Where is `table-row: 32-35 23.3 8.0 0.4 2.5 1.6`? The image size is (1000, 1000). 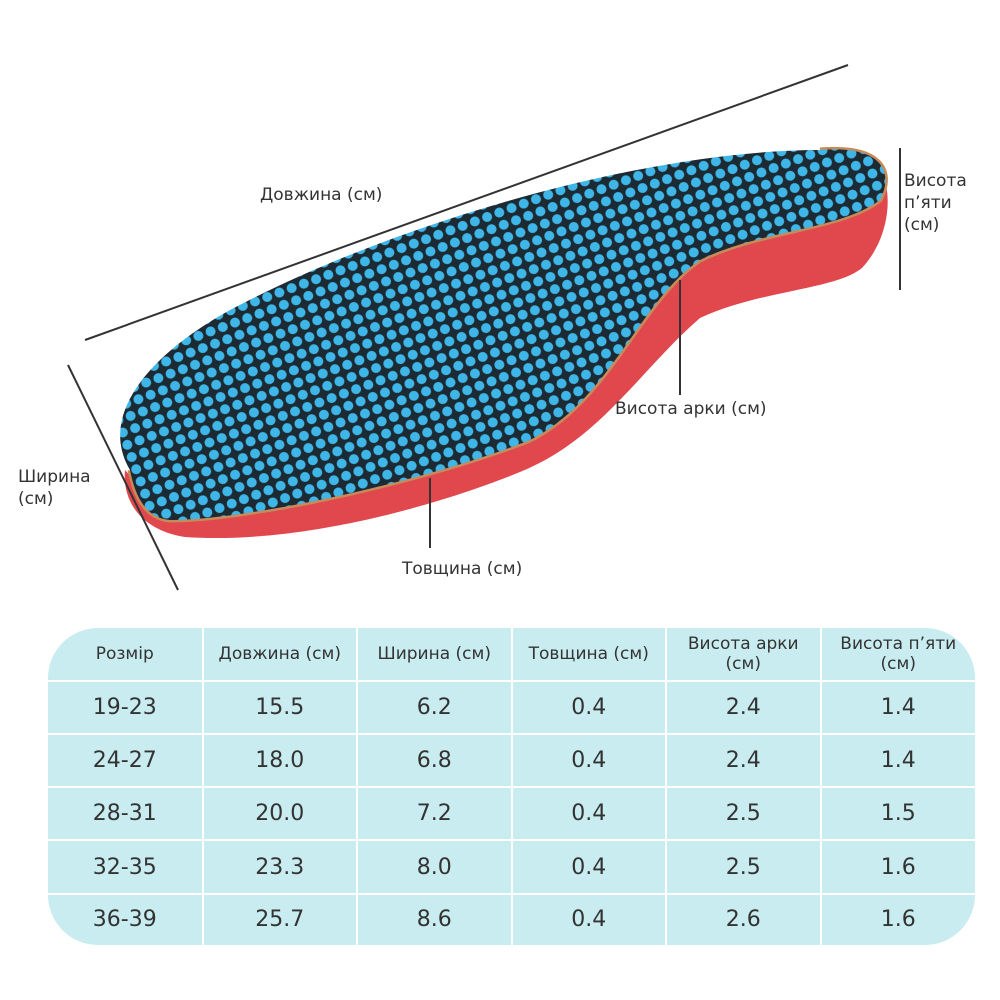 table-row: 32-35 23.3 8.0 0.4 2.5 1.6 is located at coordinates (511, 867).